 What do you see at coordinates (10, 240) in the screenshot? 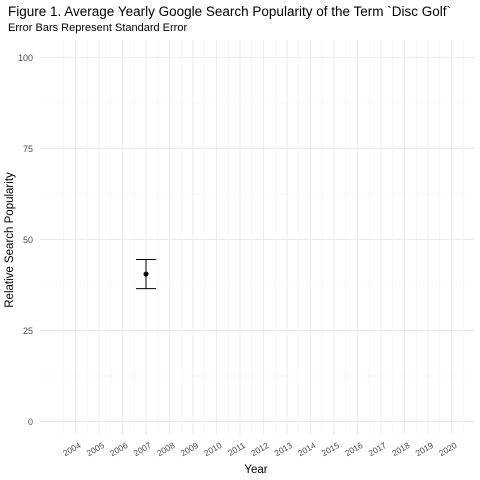
I see `y-axis-label: Relative Search Popularity` at bounding box center [10, 240].